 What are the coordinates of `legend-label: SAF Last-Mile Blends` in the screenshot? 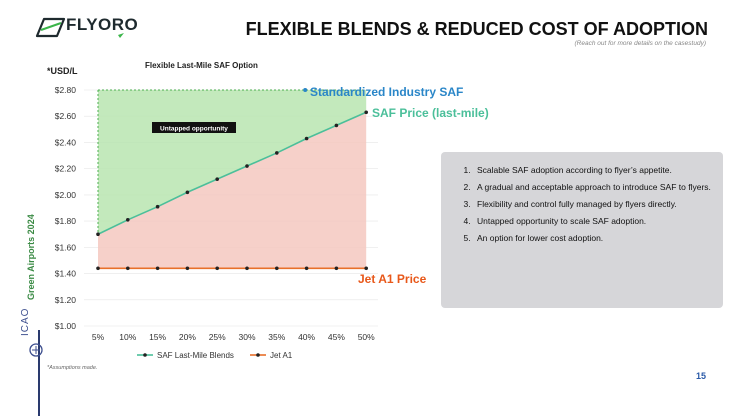 It's located at (195, 355).